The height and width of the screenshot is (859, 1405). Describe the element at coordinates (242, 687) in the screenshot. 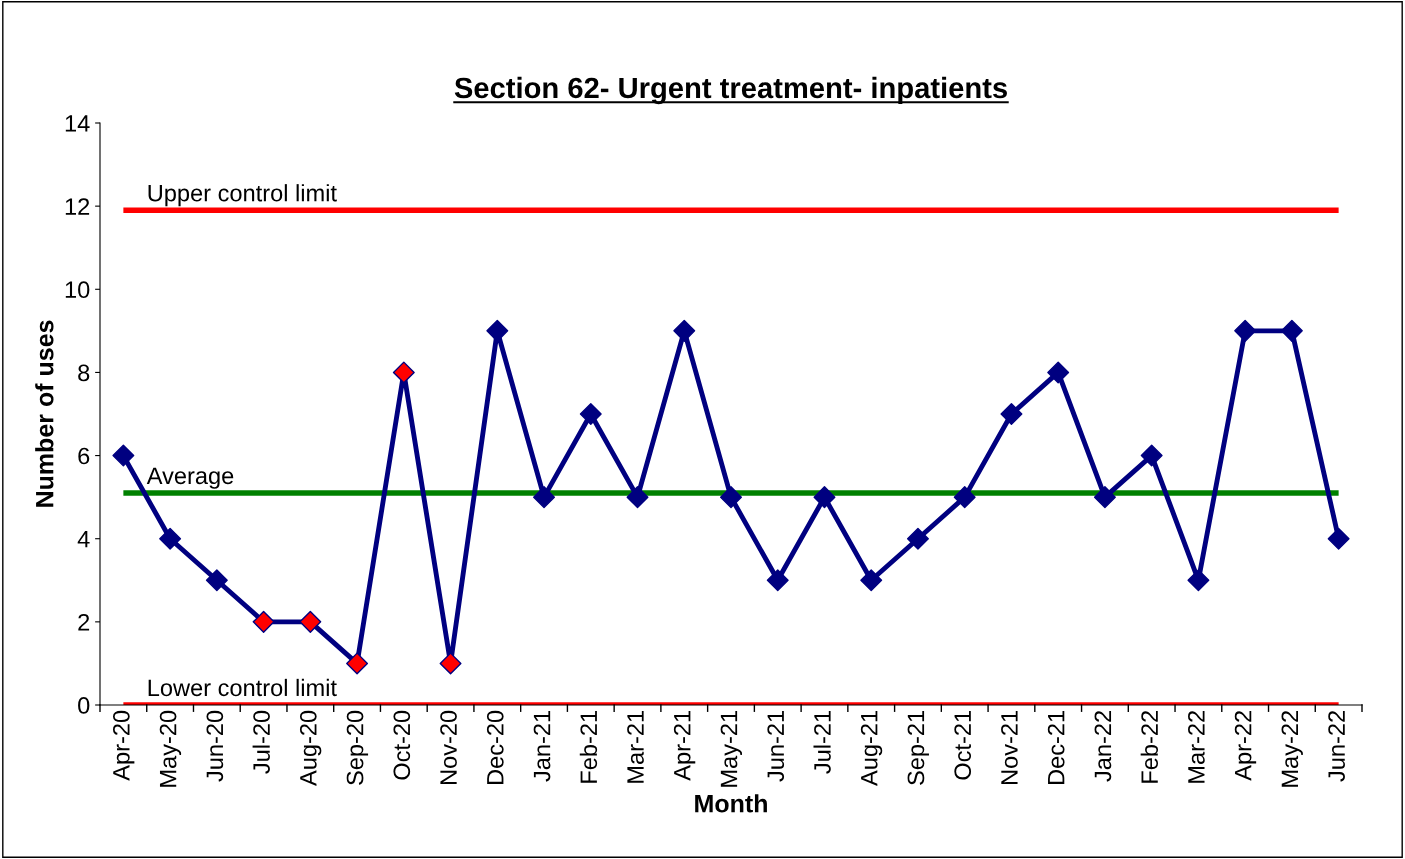

I see `ref-line-label: Lower control limit` at that location.